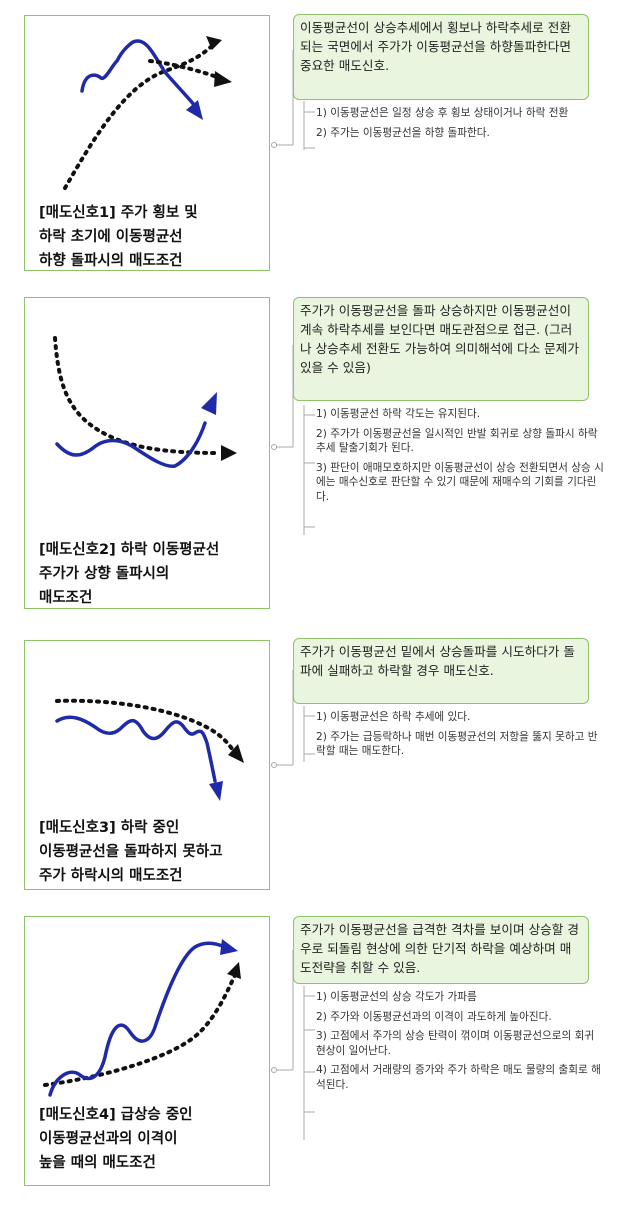 Image resolution: width=619 pixels, height=1210 pixels. I want to click on signal-item: 2) 주가는 이동평균선을 하향 돌파한다., so click(403, 132).